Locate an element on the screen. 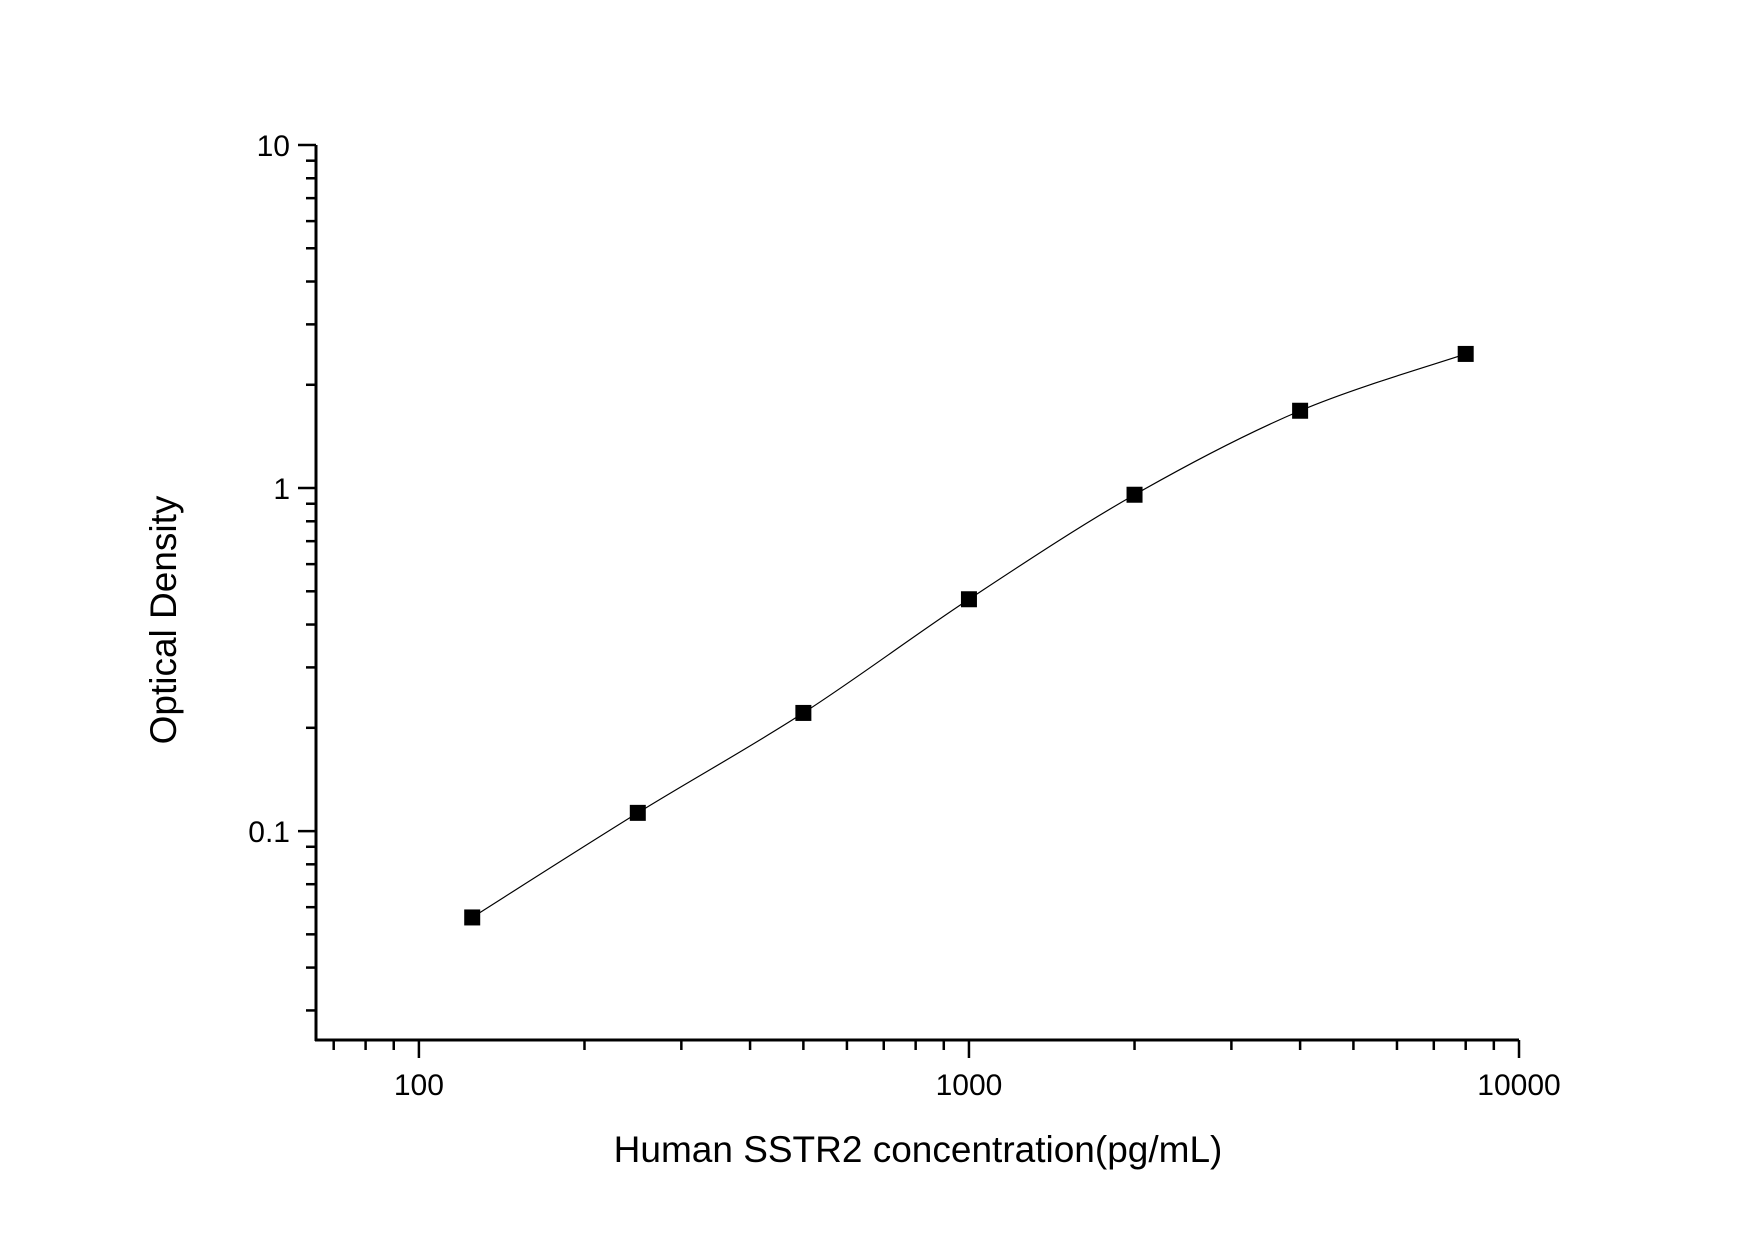  x-tick-label: 10000 is located at coordinates (1518, 1085).